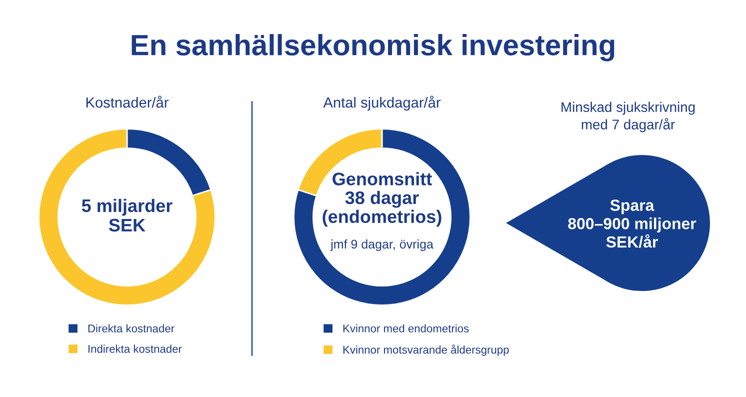  What do you see at coordinates (406, 328) in the screenshot?
I see `legend-label: Kvinnor med endometrios` at bounding box center [406, 328].